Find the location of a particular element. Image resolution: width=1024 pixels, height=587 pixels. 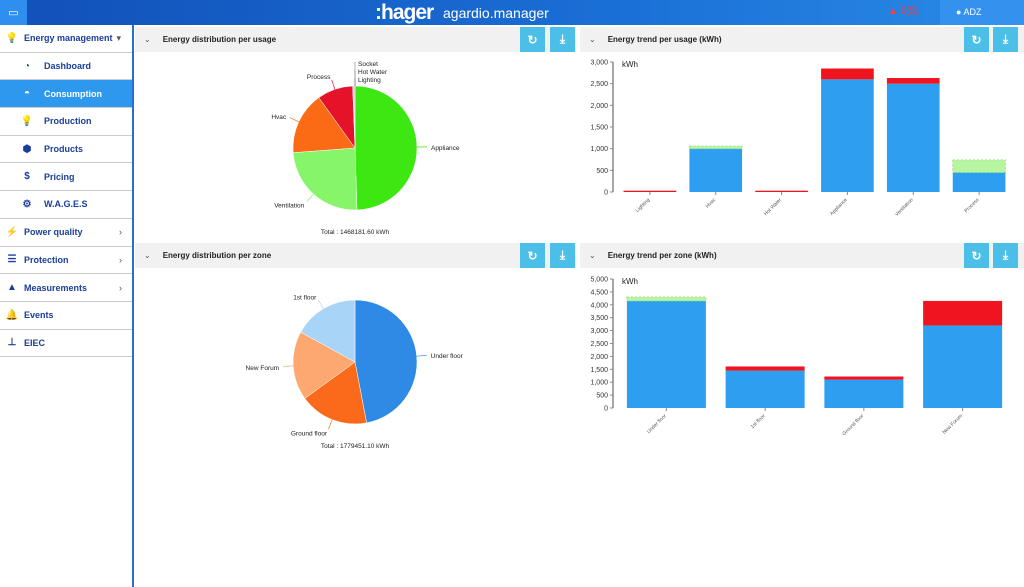

sliders-icon: ☰ is located at coordinates (12, 260).